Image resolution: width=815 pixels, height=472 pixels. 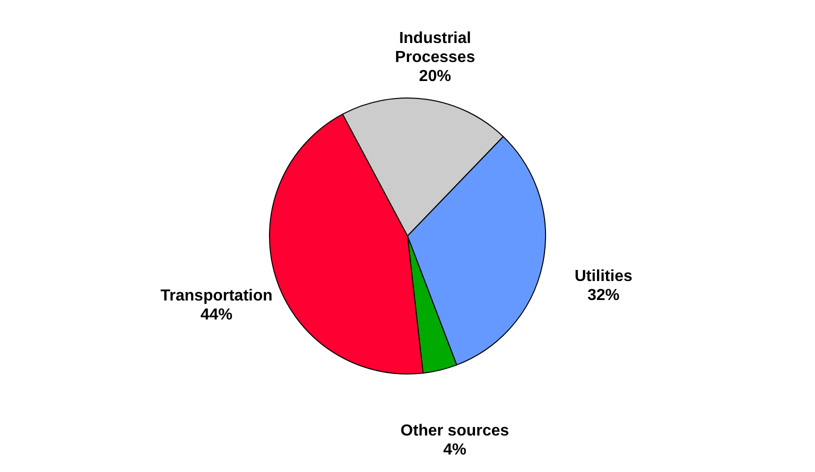 I want to click on slice-label: Industrial Processes, so click(x=435, y=48).